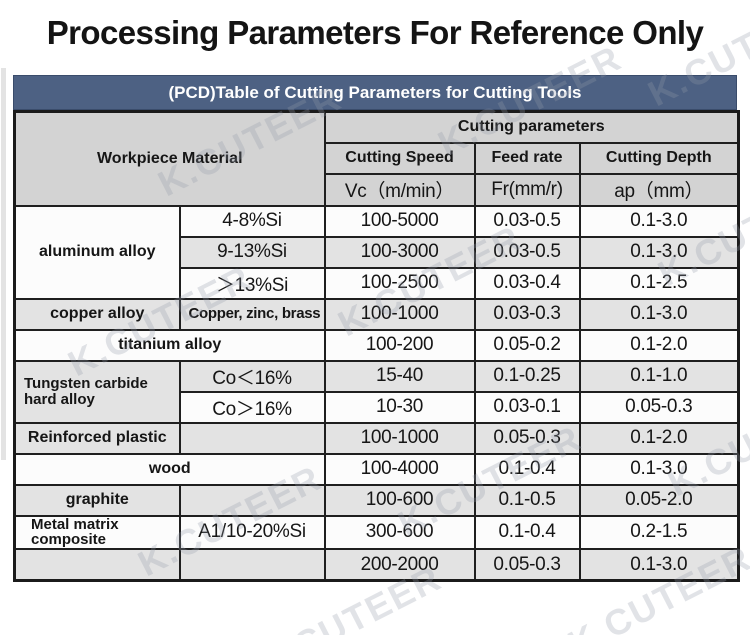  I want to click on cell-material, so click(97, 565).